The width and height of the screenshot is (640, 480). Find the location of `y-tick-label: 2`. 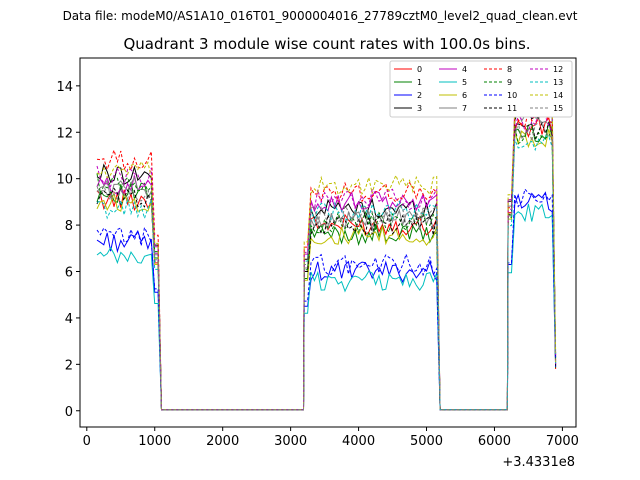

y-tick-label: 2 is located at coordinates (69, 365).